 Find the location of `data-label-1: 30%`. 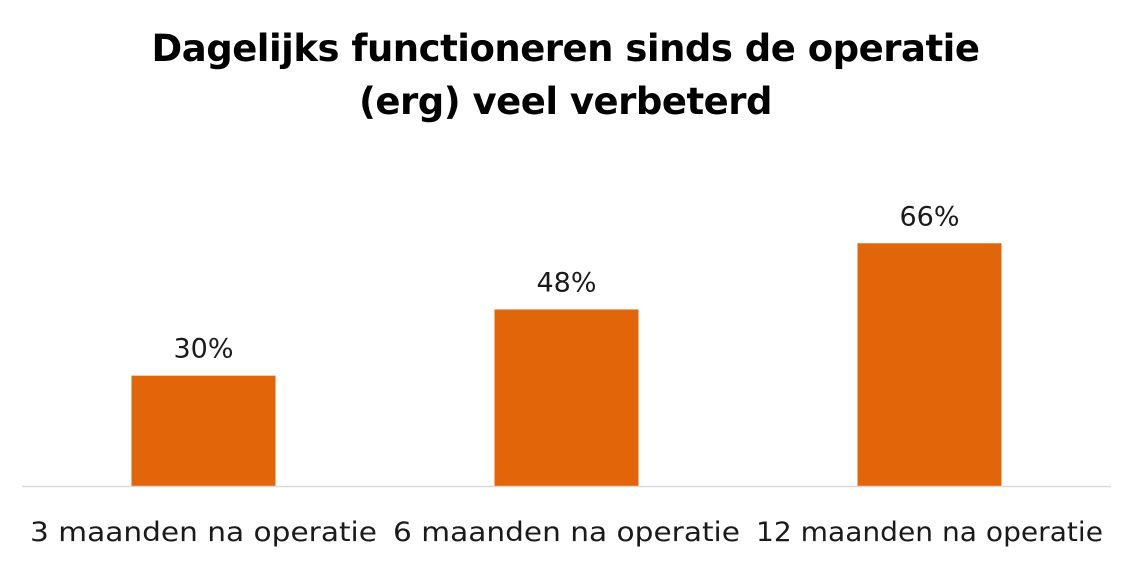

data-label-1: 30% is located at coordinates (203, 349).